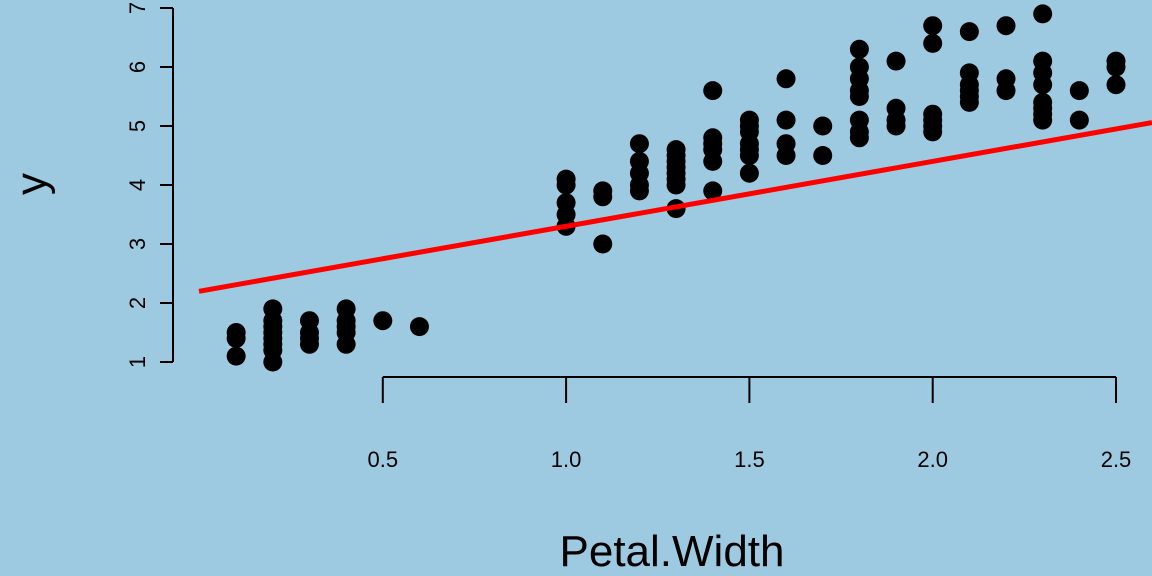 This screenshot has width=1152, height=576. Describe the element at coordinates (750, 424) in the screenshot. I see `x-axis: 0.5 1.0 1.5 2.0 2.5` at that location.